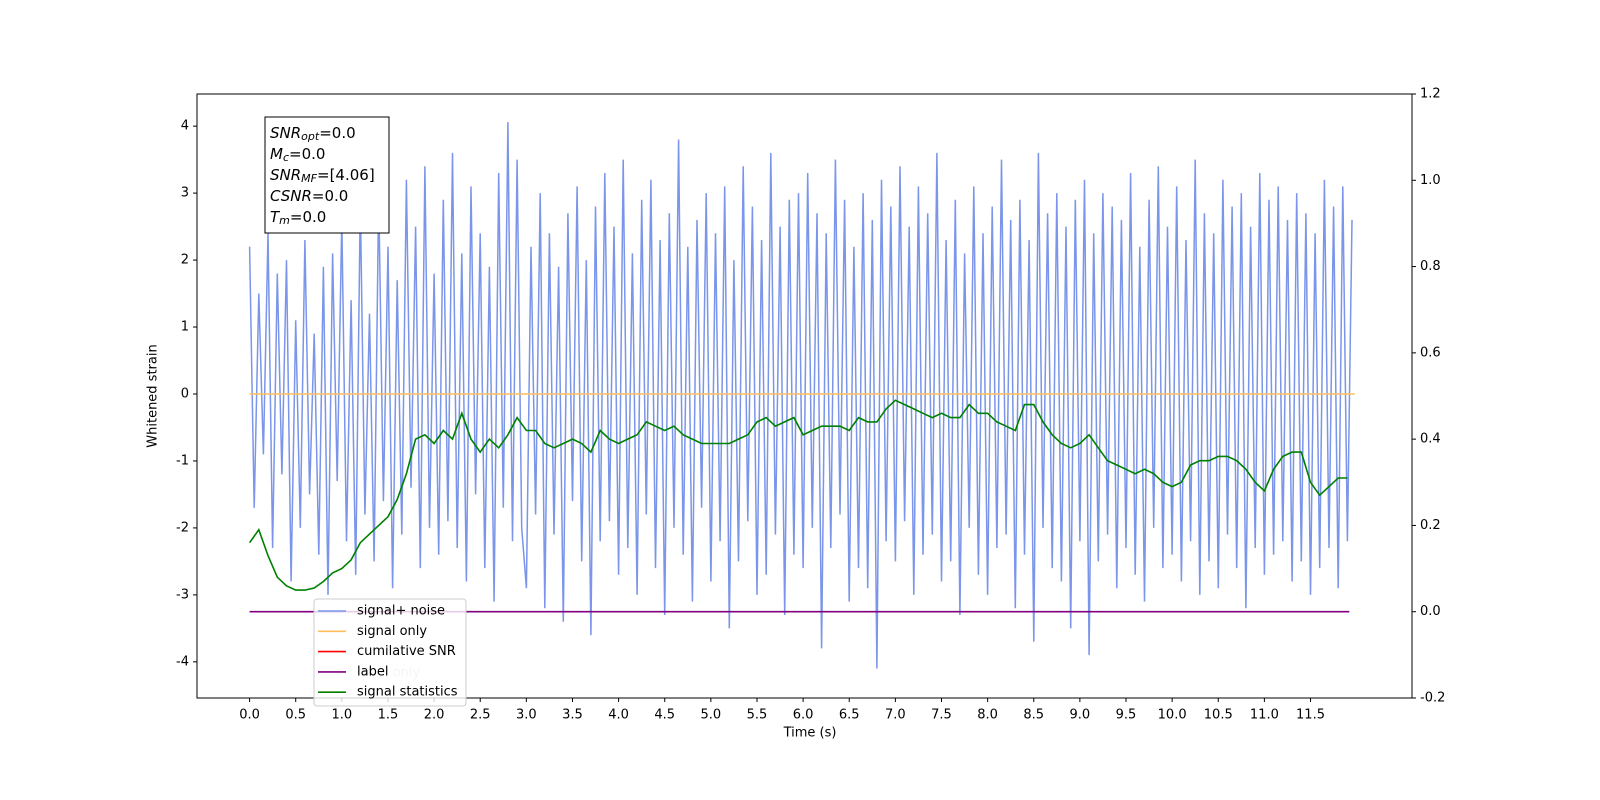 This screenshot has height=800, width=1600. What do you see at coordinates (182, 460) in the screenshot?
I see `y-tick-label: -1` at bounding box center [182, 460].